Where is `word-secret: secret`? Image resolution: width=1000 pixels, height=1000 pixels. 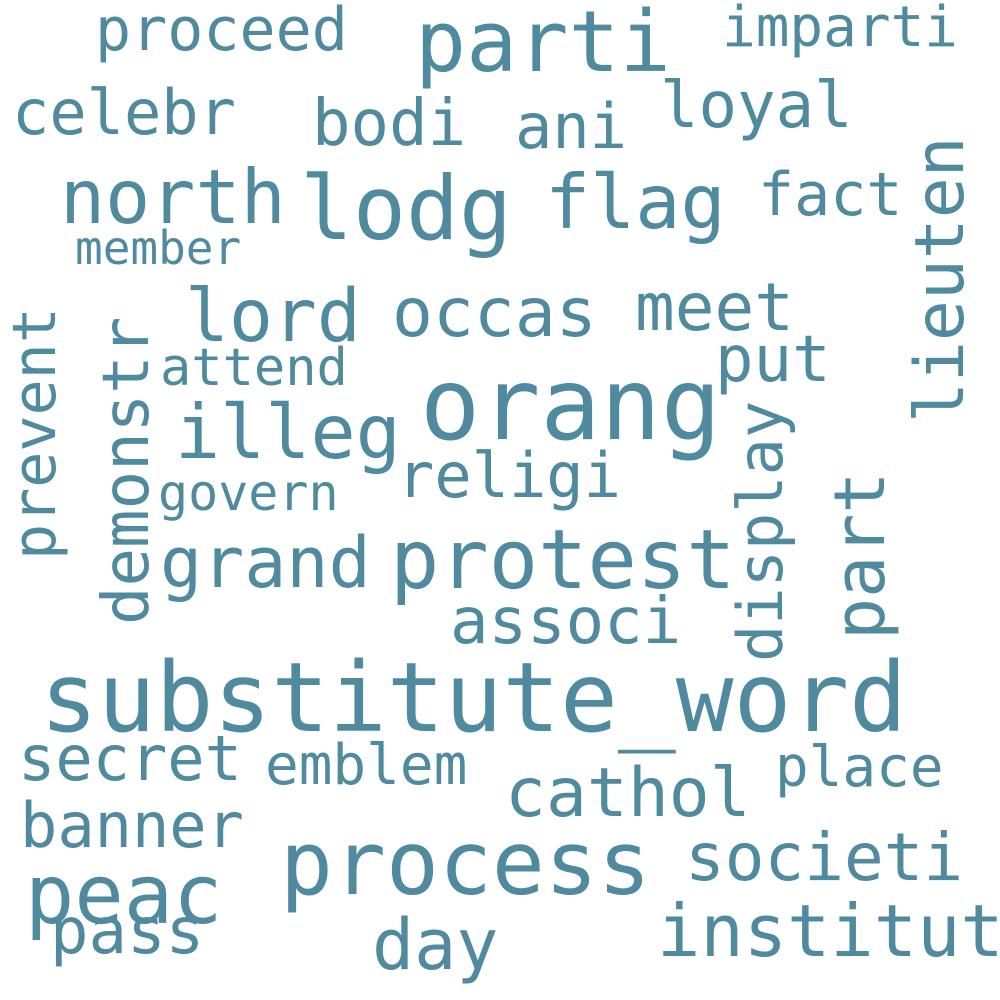
word-secret: secret is located at coordinates (130, 758).